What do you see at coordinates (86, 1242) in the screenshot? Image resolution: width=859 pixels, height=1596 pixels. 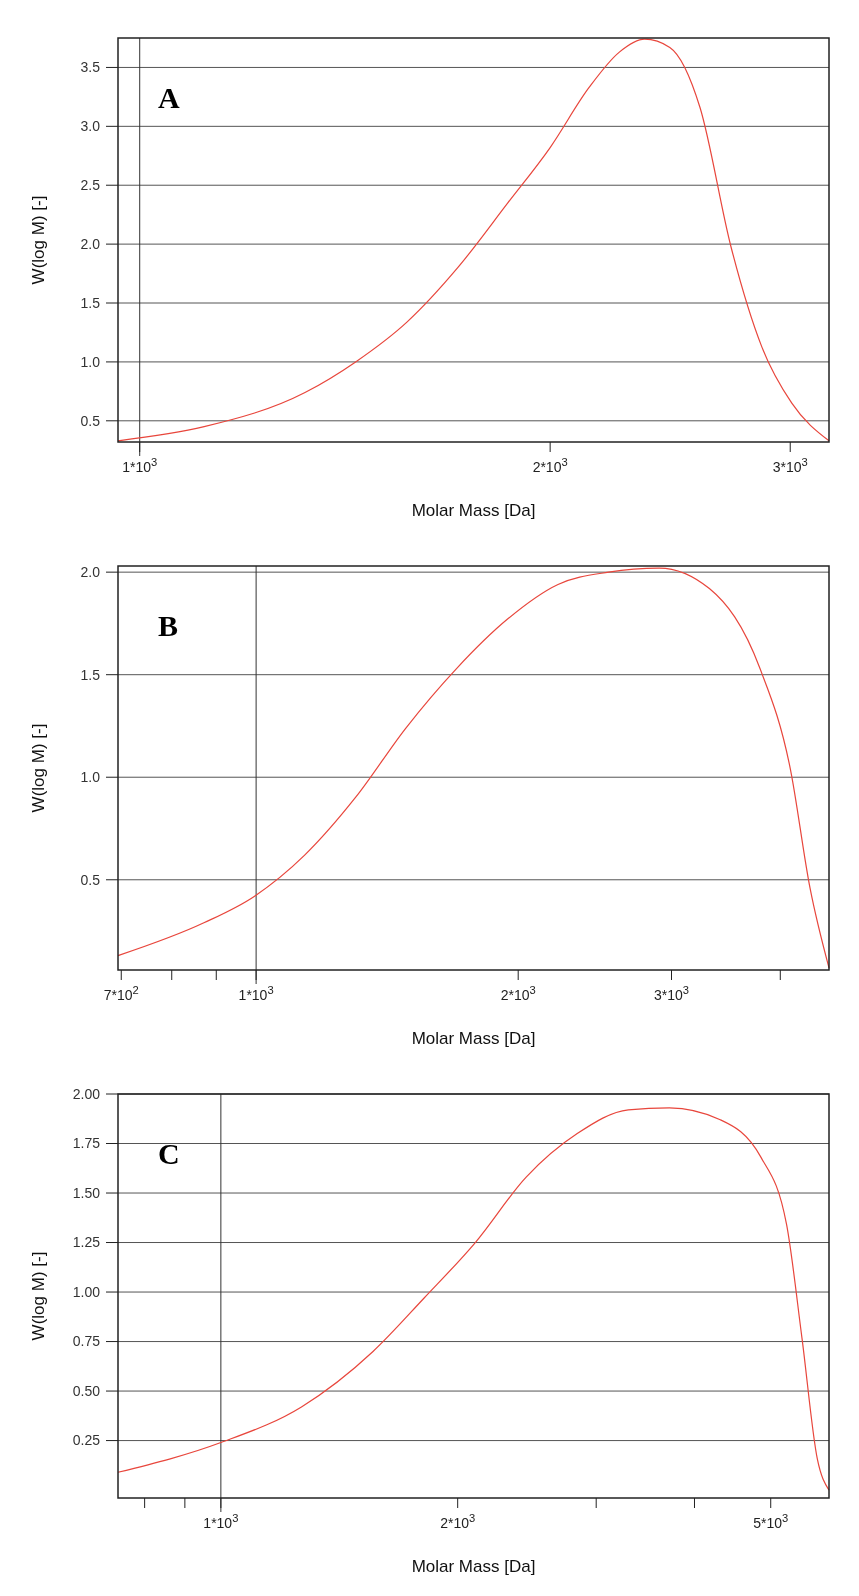 I see `y-tick-label: 1.25` at bounding box center [86, 1242].